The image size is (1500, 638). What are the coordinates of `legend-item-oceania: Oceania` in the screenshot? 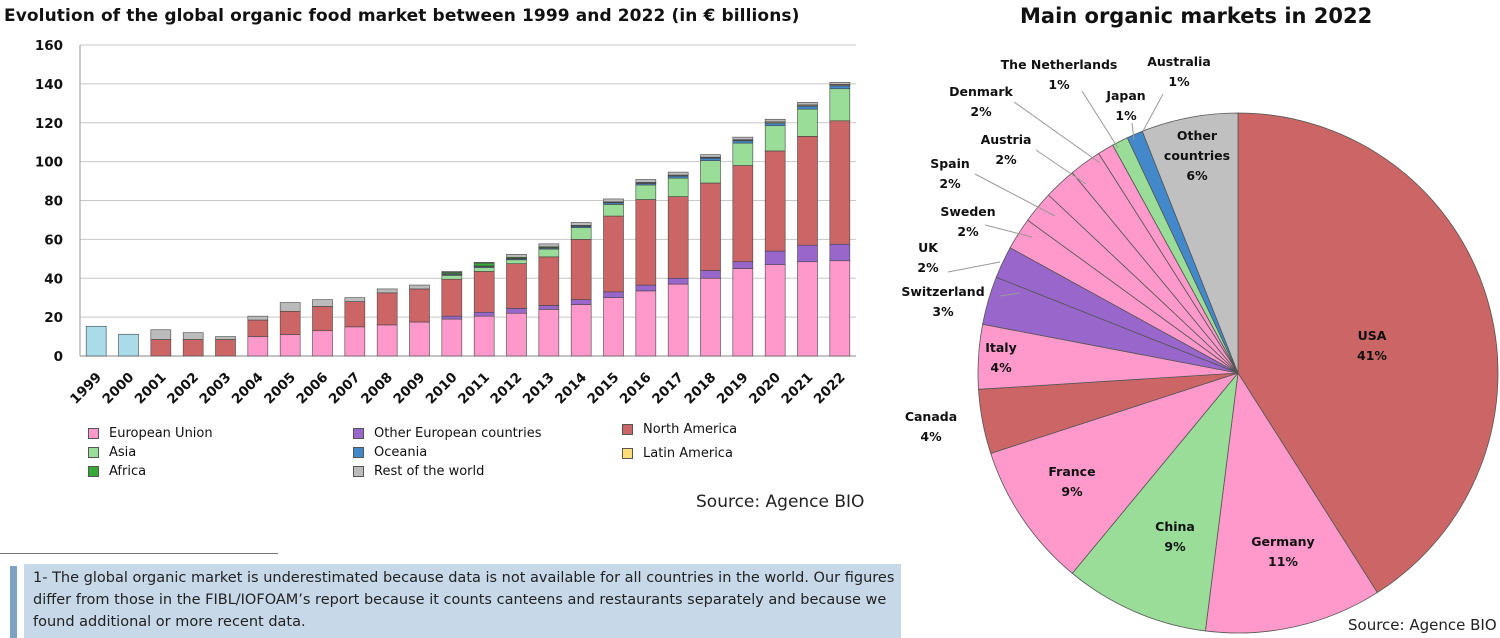 It's located at (390, 452).